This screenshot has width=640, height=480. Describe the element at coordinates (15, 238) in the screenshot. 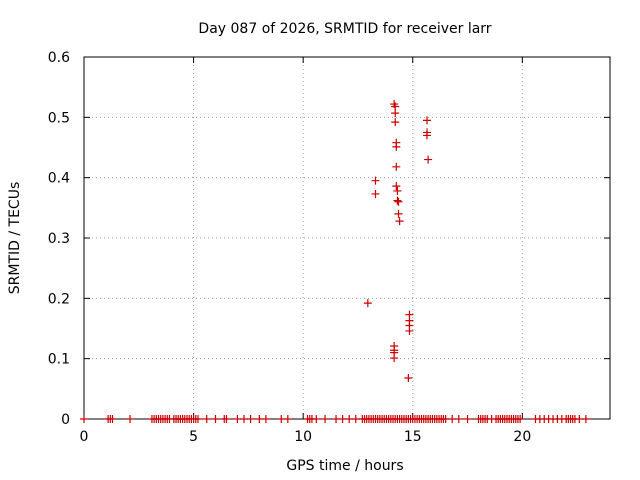

I see `y-axis-label: SRMTID / TECUs` at that location.